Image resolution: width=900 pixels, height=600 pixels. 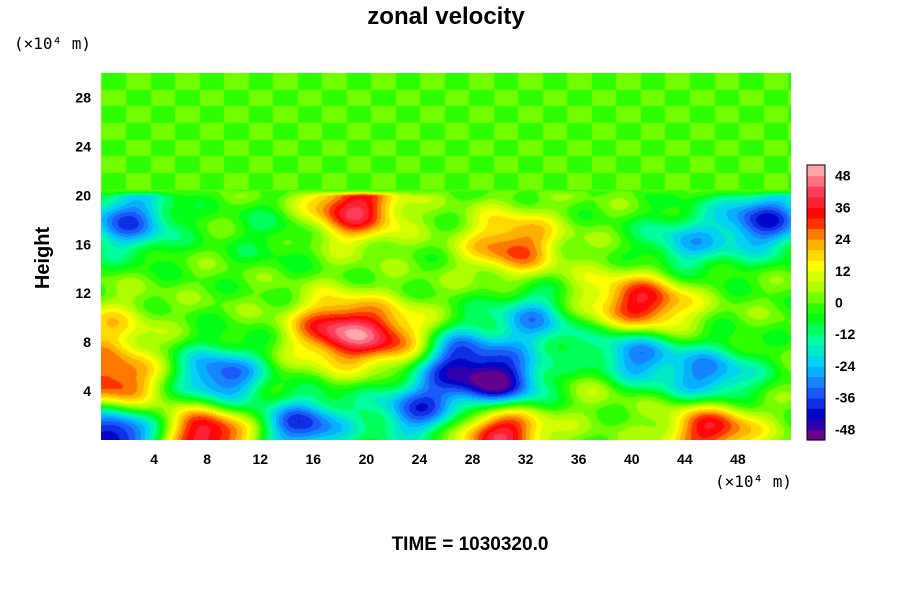 I want to click on colorbar: 48 36 24 12 0 -12 -24 -36 -48, so click(x=830, y=302).